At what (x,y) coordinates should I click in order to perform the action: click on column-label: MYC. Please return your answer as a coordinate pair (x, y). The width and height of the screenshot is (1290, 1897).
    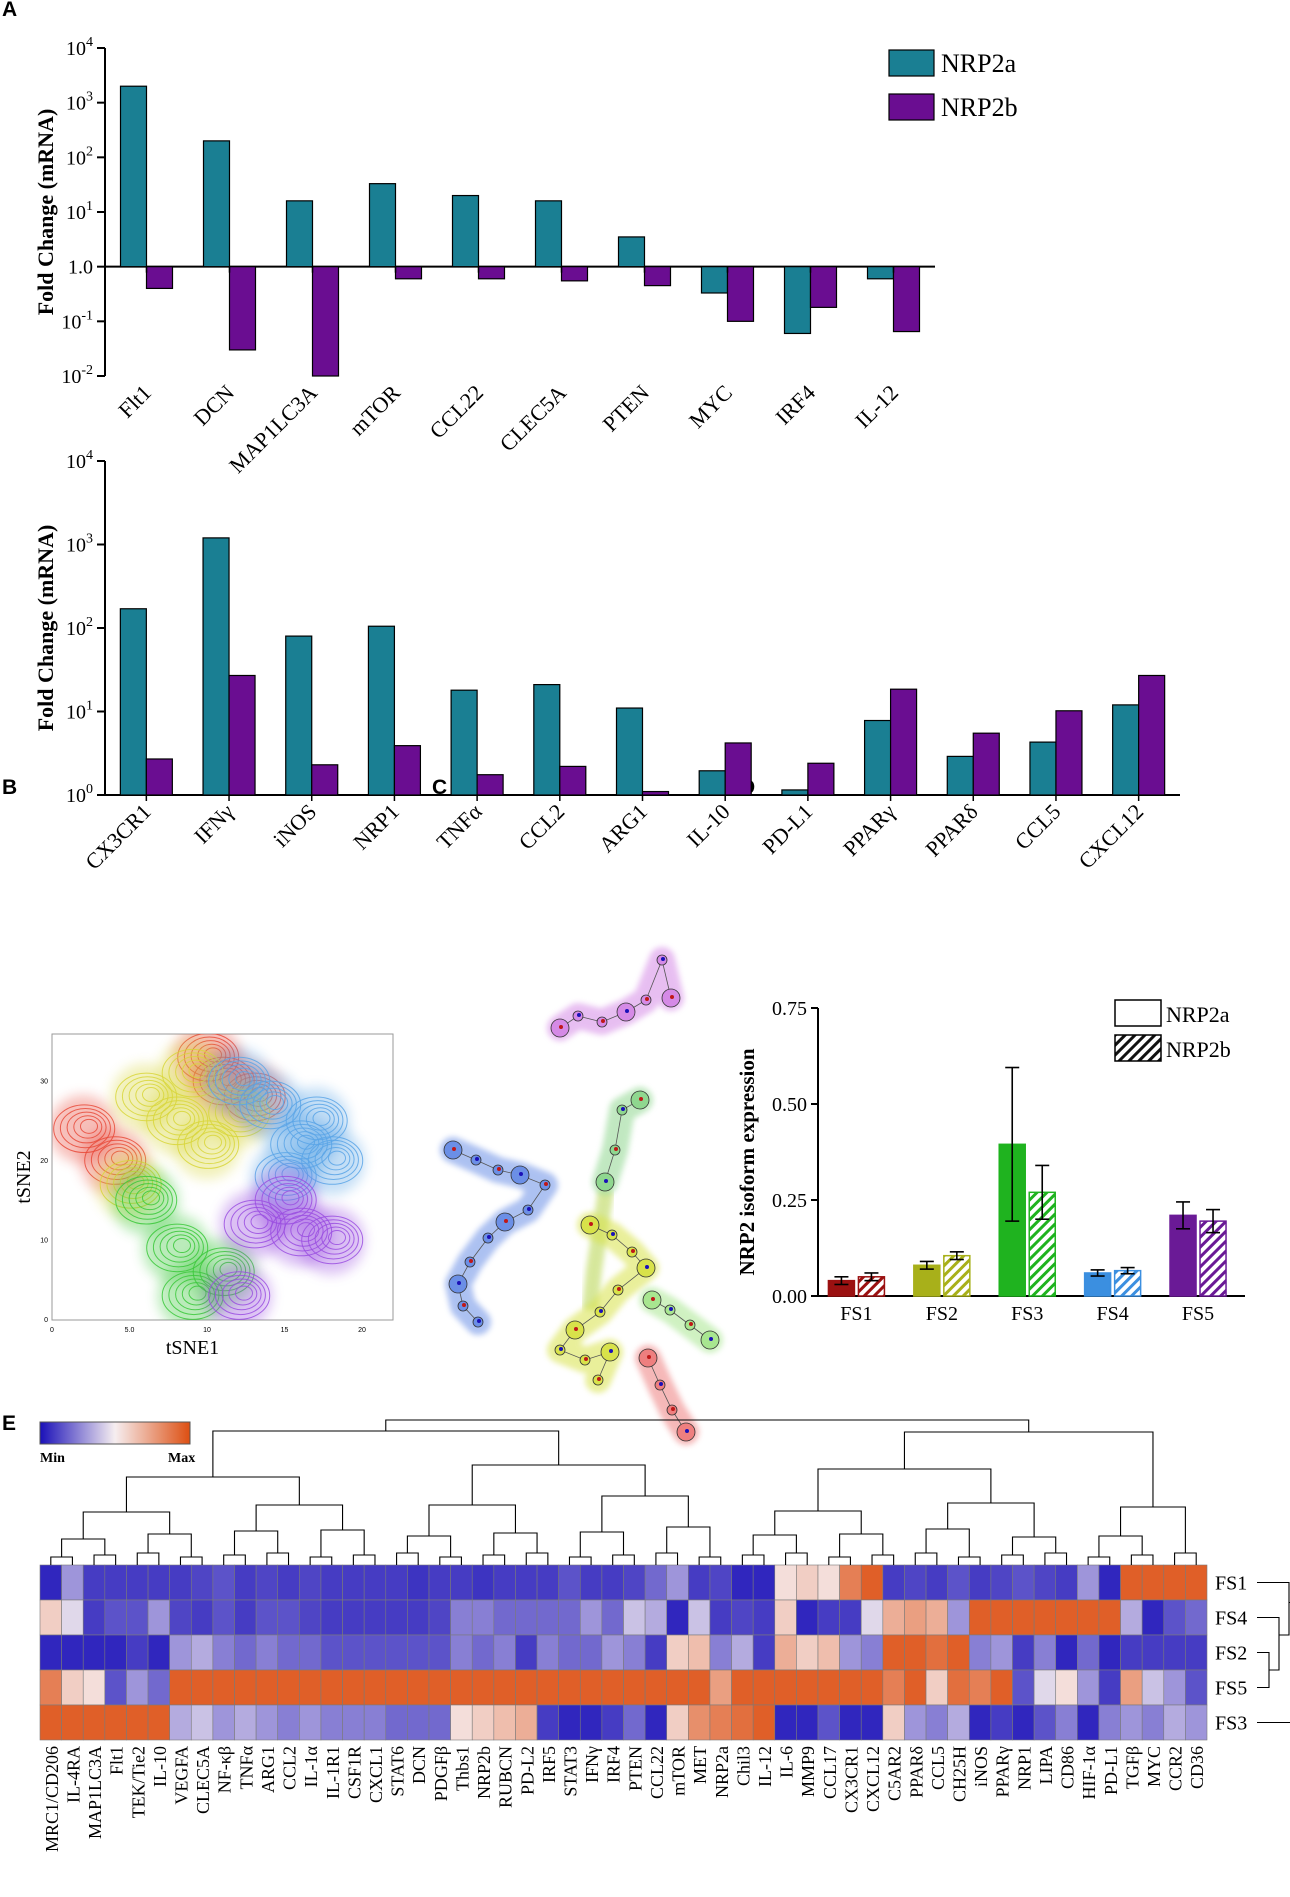
    Looking at the image, I should click on (1154, 1766).